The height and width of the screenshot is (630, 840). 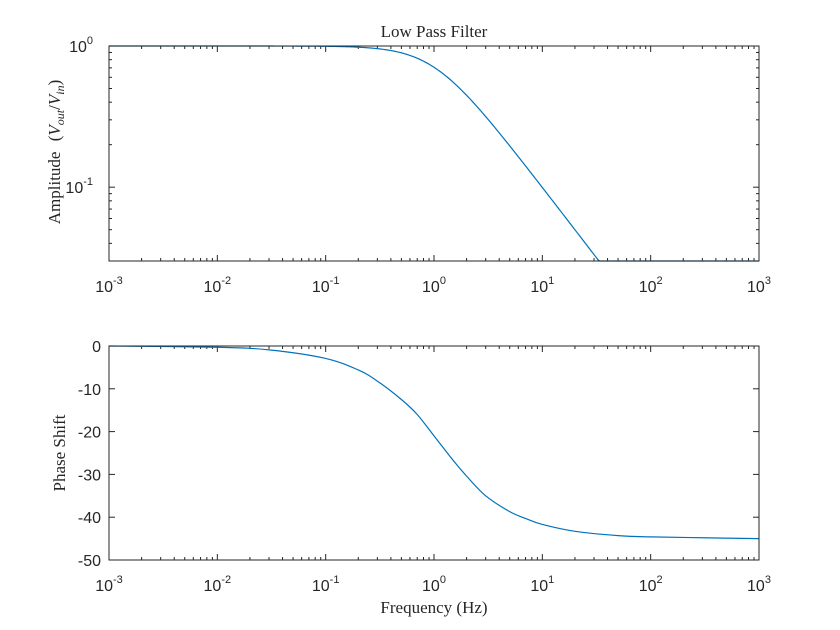 I want to click on ylabel-open-paren: (, so click(x=54, y=138).